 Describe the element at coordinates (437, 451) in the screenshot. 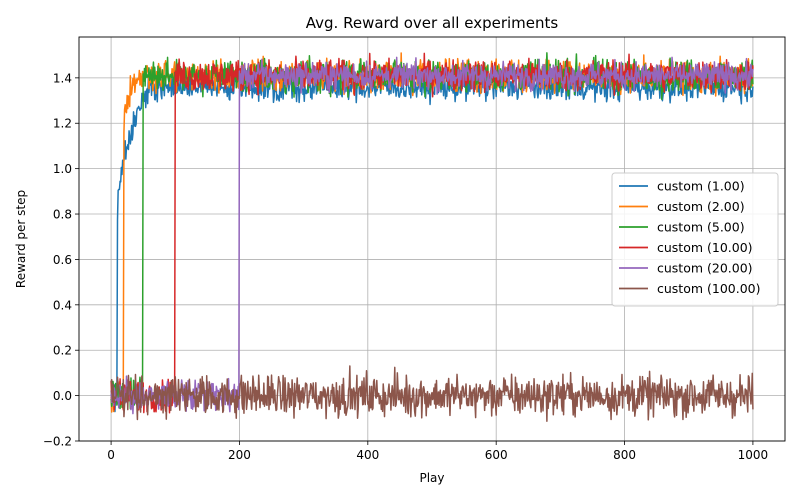

I see `x-axis: 0 200 400 600 800 1000` at that location.